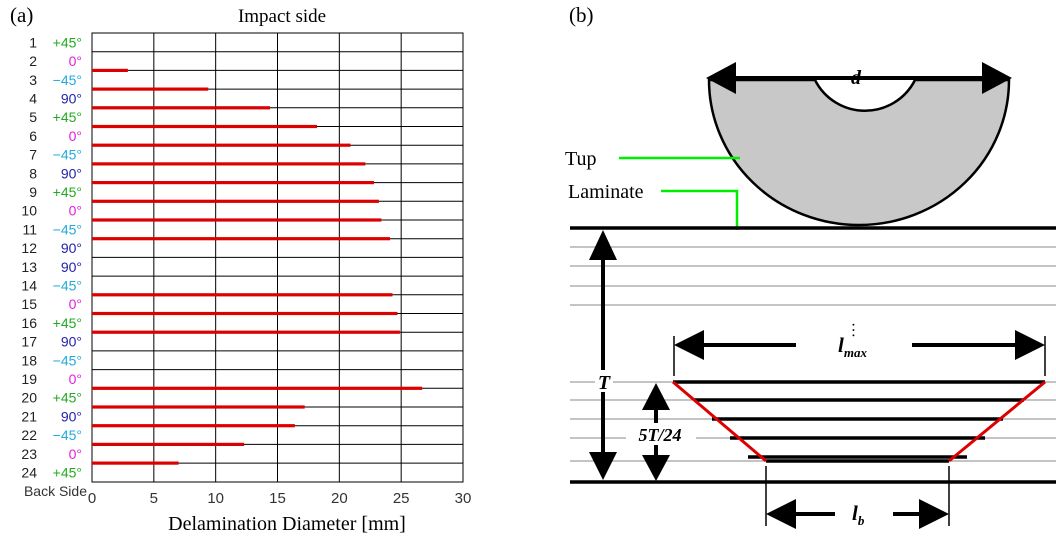 The image size is (1056, 541). Describe the element at coordinates (29, 398) in the screenshot. I see `ply-number: 20` at that location.